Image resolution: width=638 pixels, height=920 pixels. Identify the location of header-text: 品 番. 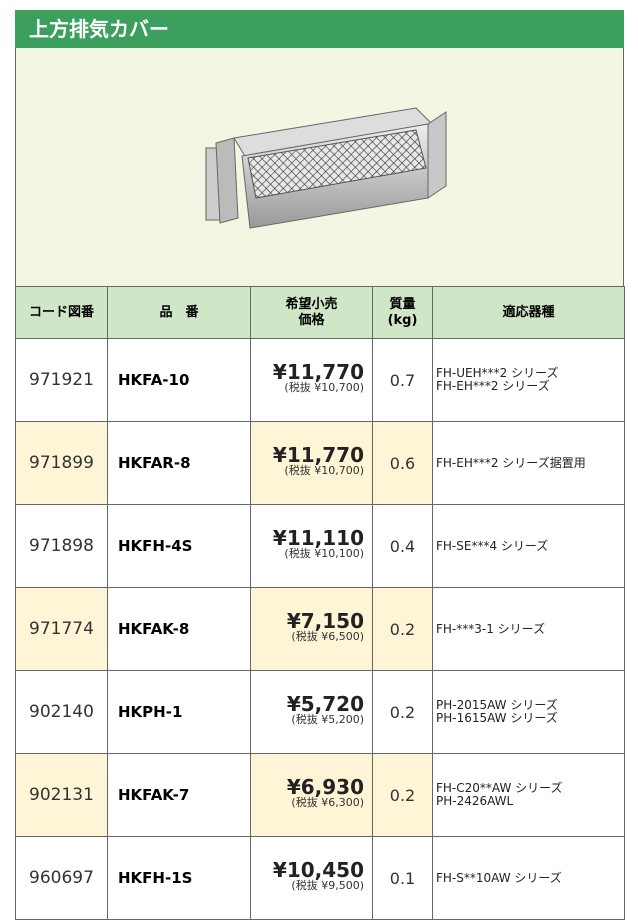
(179, 312).